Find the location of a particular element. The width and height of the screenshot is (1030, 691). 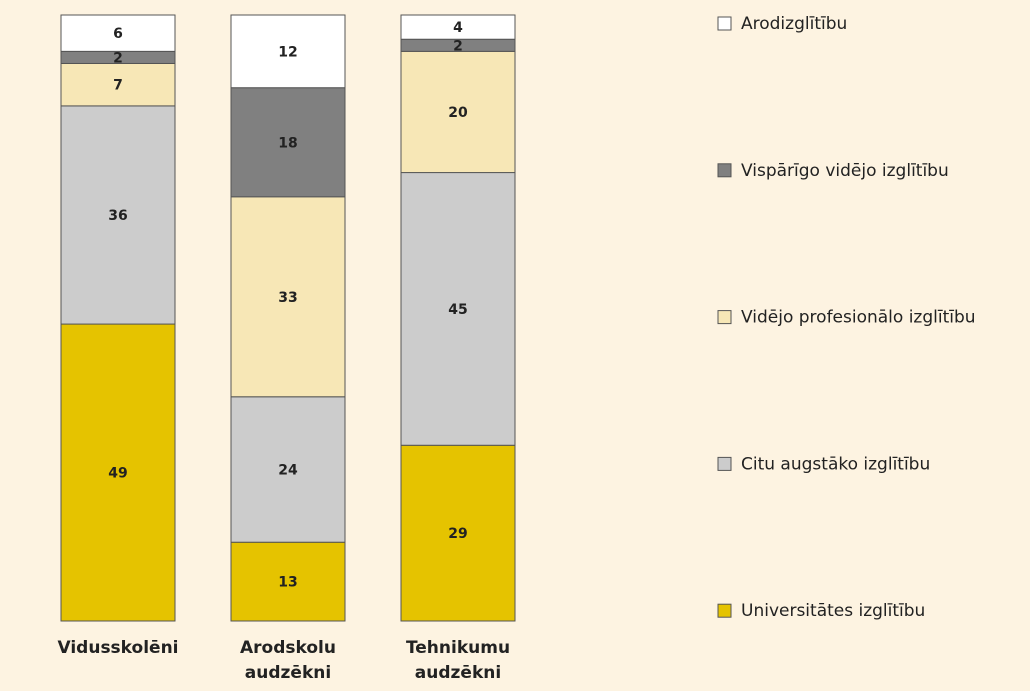

value-label: 33 is located at coordinates (287, 298).